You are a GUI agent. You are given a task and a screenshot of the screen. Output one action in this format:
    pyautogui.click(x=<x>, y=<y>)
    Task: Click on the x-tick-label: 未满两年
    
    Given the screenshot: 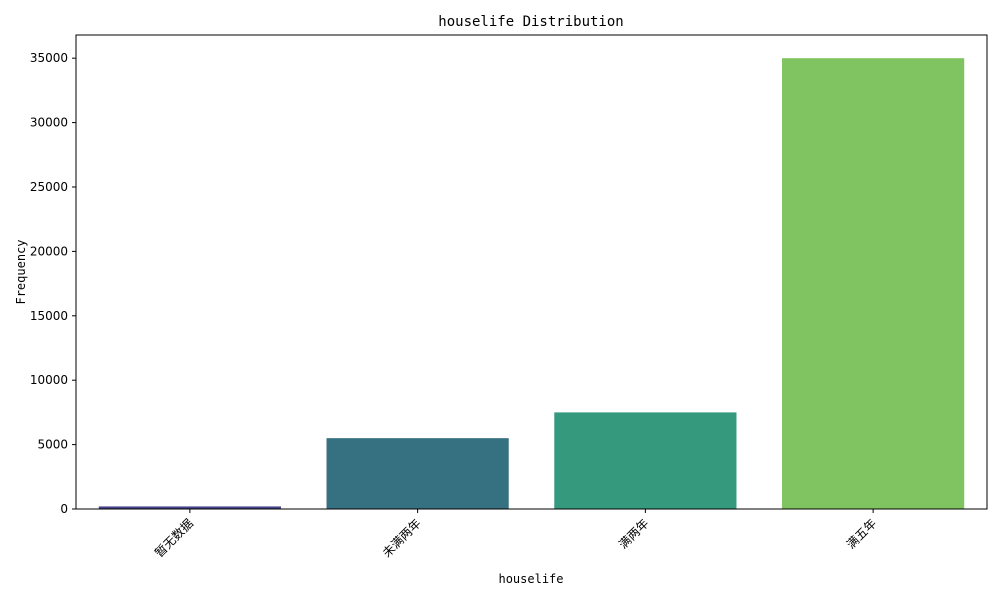 What is the action you would take?
    pyautogui.click(x=402, y=538)
    